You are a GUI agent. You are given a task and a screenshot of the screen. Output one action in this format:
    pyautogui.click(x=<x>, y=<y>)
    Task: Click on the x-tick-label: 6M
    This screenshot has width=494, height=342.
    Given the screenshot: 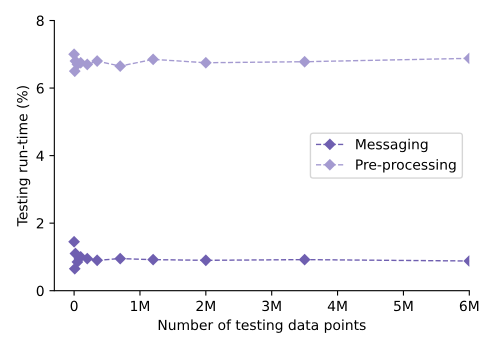 What is the action you would take?
    pyautogui.click(x=469, y=306)
    